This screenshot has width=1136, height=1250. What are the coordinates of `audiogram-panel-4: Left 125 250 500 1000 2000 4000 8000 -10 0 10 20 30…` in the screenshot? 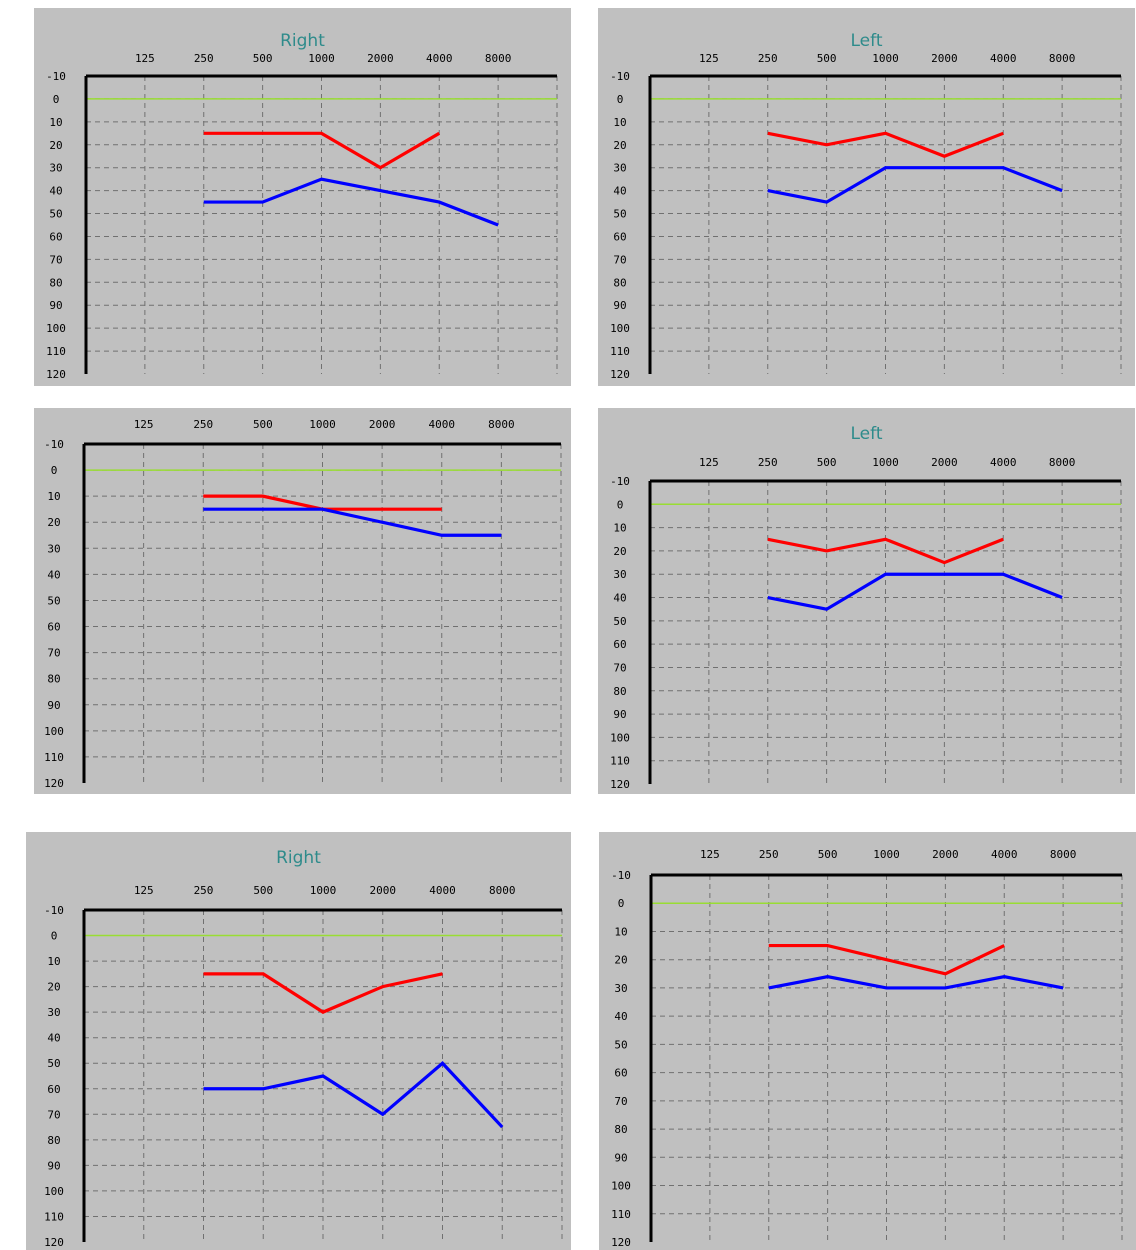 It's located at (866, 601).